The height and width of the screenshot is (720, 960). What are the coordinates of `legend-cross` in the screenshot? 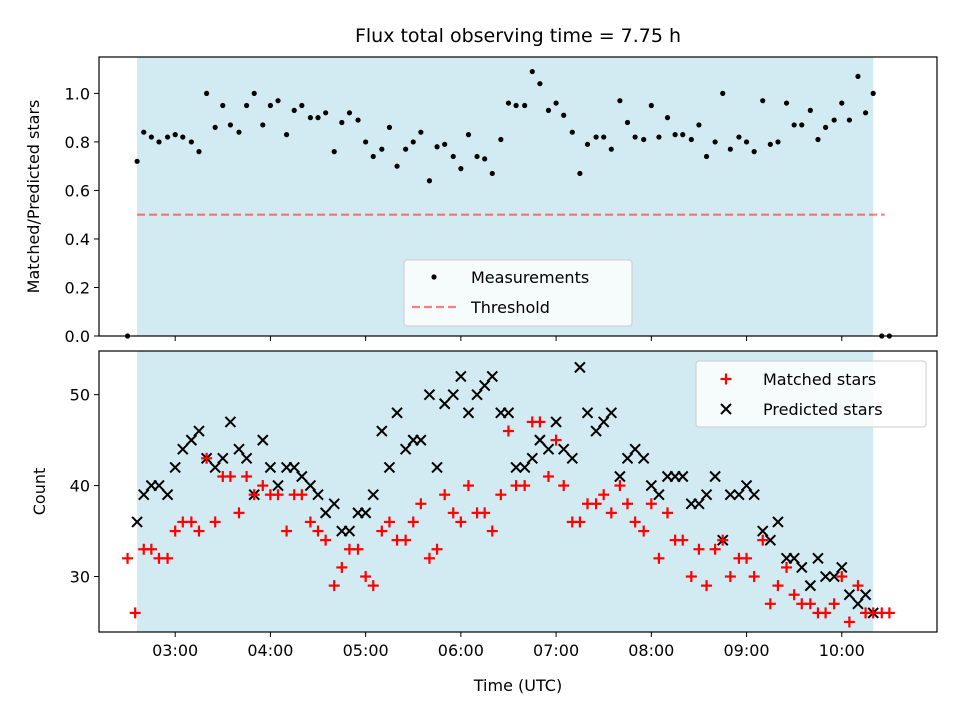 It's located at (726, 409).